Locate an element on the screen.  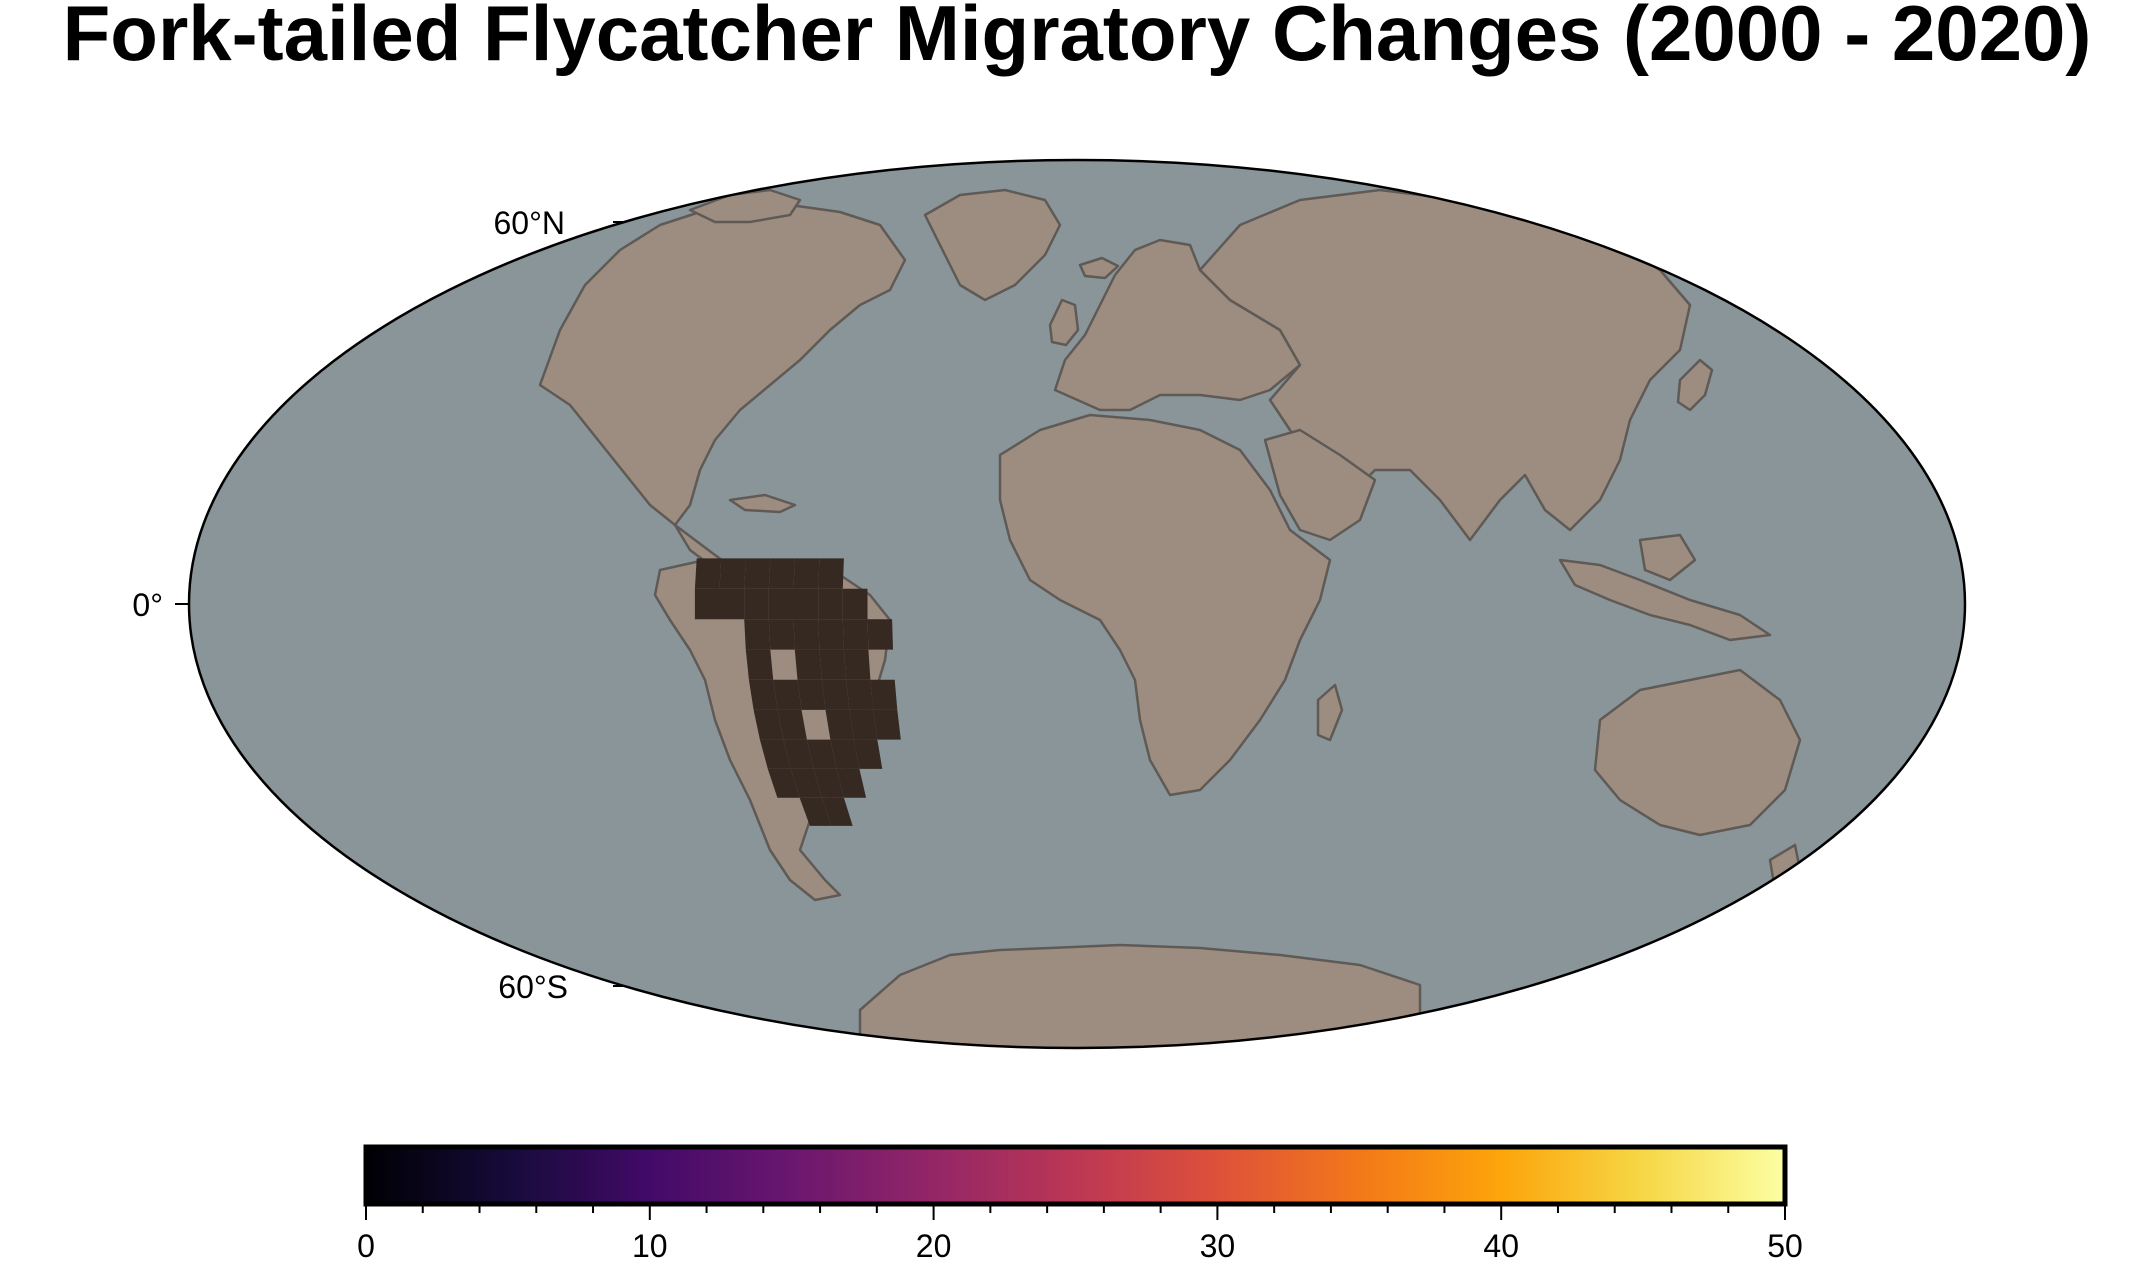
landmass-british-isles is located at coordinates (1064, 322).